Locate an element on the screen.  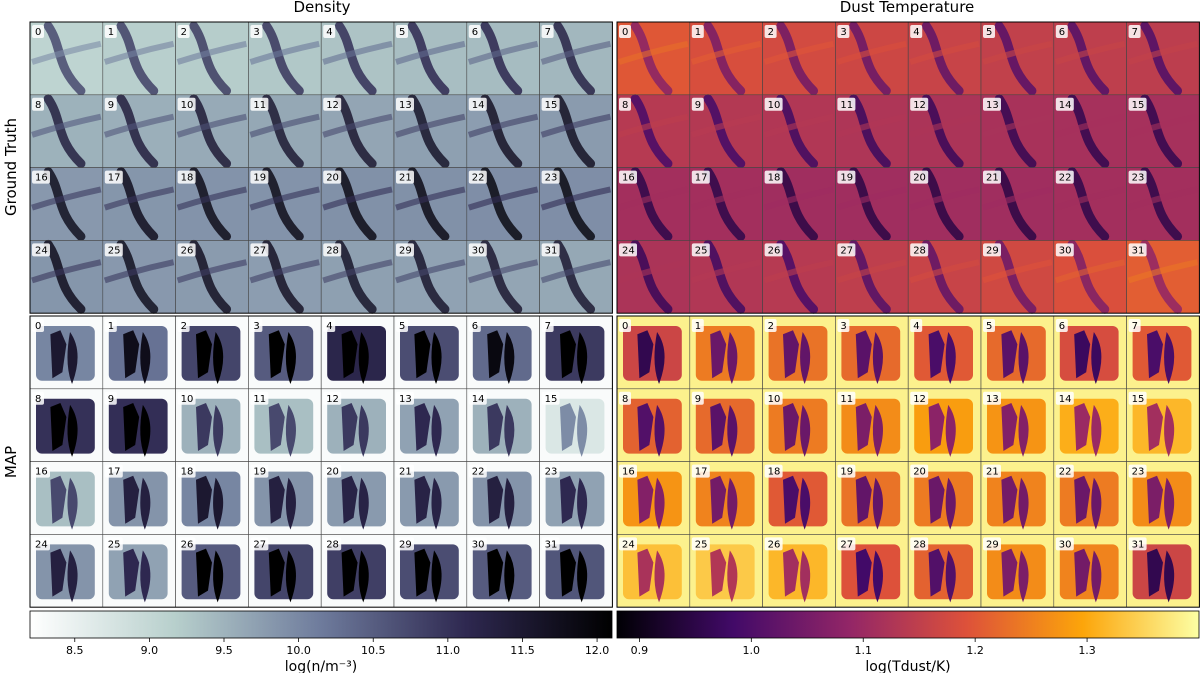
temperature-map-cell: 10 is located at coordinates (799, 425).